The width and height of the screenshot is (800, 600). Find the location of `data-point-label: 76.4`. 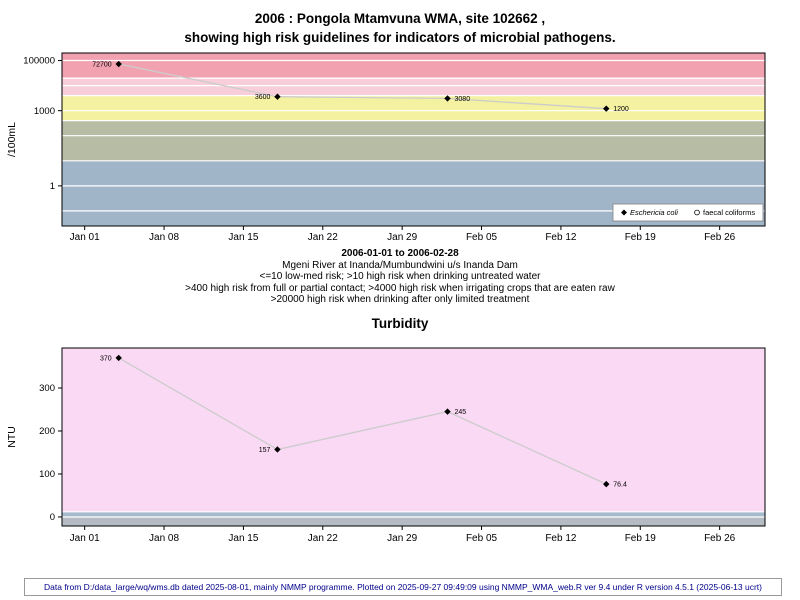

data-point-label: 76.4 is located at coordinates (620, 485).